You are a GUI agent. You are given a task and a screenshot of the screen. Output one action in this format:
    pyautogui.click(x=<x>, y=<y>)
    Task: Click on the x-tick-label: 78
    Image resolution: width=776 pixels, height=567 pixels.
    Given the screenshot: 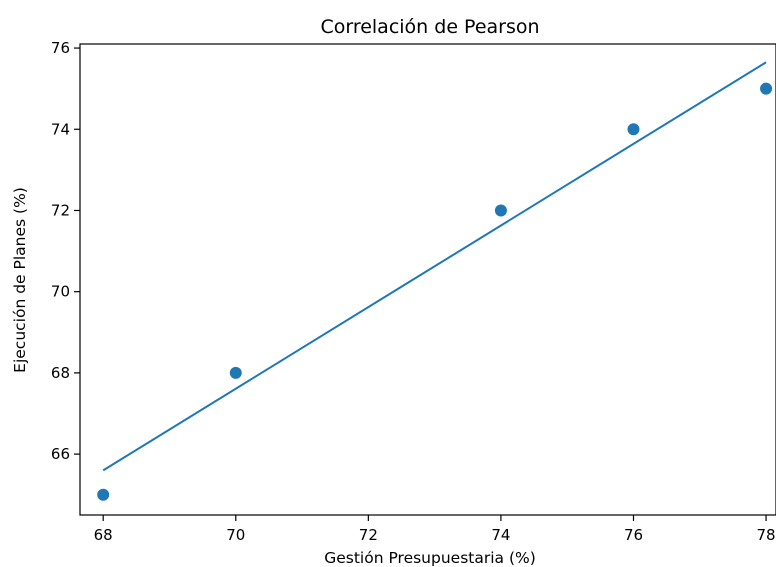 What is the action you would take?
    pyautogui.click(x=766, y=535)
    